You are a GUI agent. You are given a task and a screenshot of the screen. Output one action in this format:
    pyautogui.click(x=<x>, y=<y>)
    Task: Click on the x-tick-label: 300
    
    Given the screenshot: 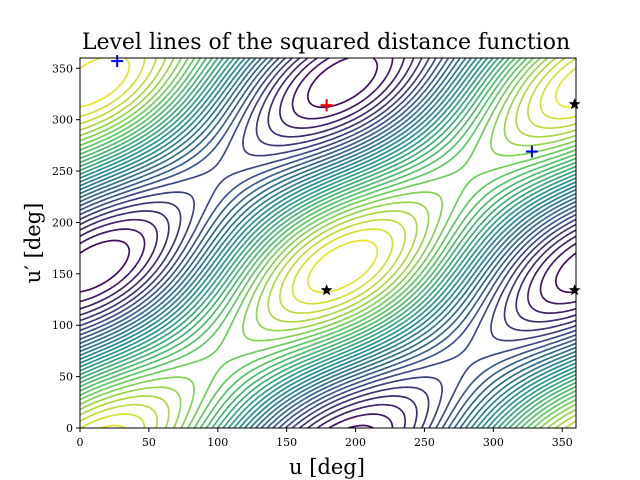 What is the action you would take?
    pyautogui.click(x=493, y=442)
    